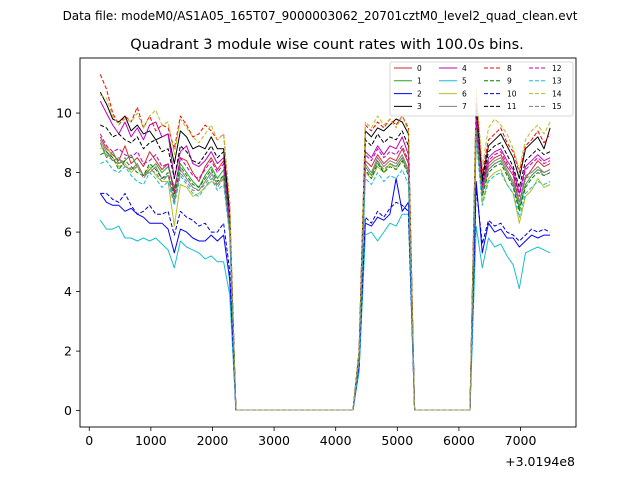 The width and height of the screenshot is (640, 480). What do you see at coordinates (509, 81) in the screenshot?
I see `legend-label-9: 9` at bounding box center [509, 81].